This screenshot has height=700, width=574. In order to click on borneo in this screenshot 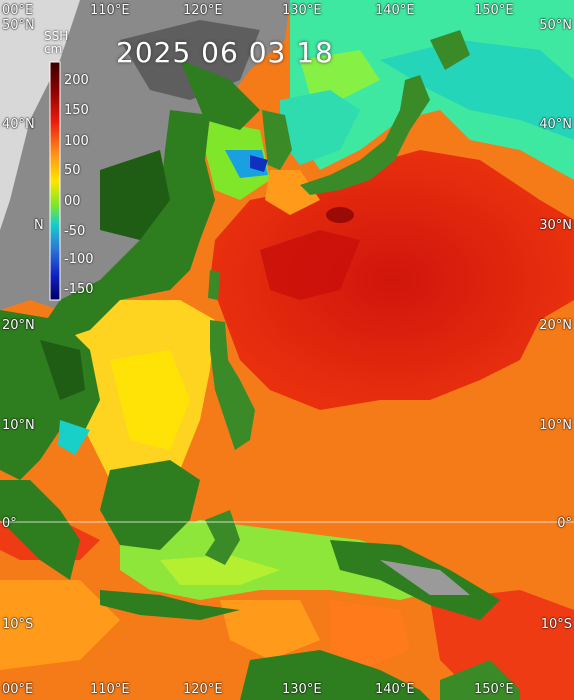, I will do `click(150, 505)`.